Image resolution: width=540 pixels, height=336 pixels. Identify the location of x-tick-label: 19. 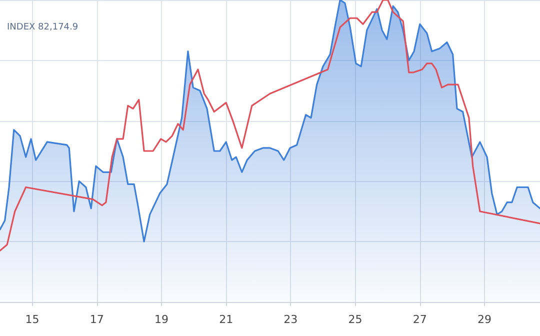
(161, 319).